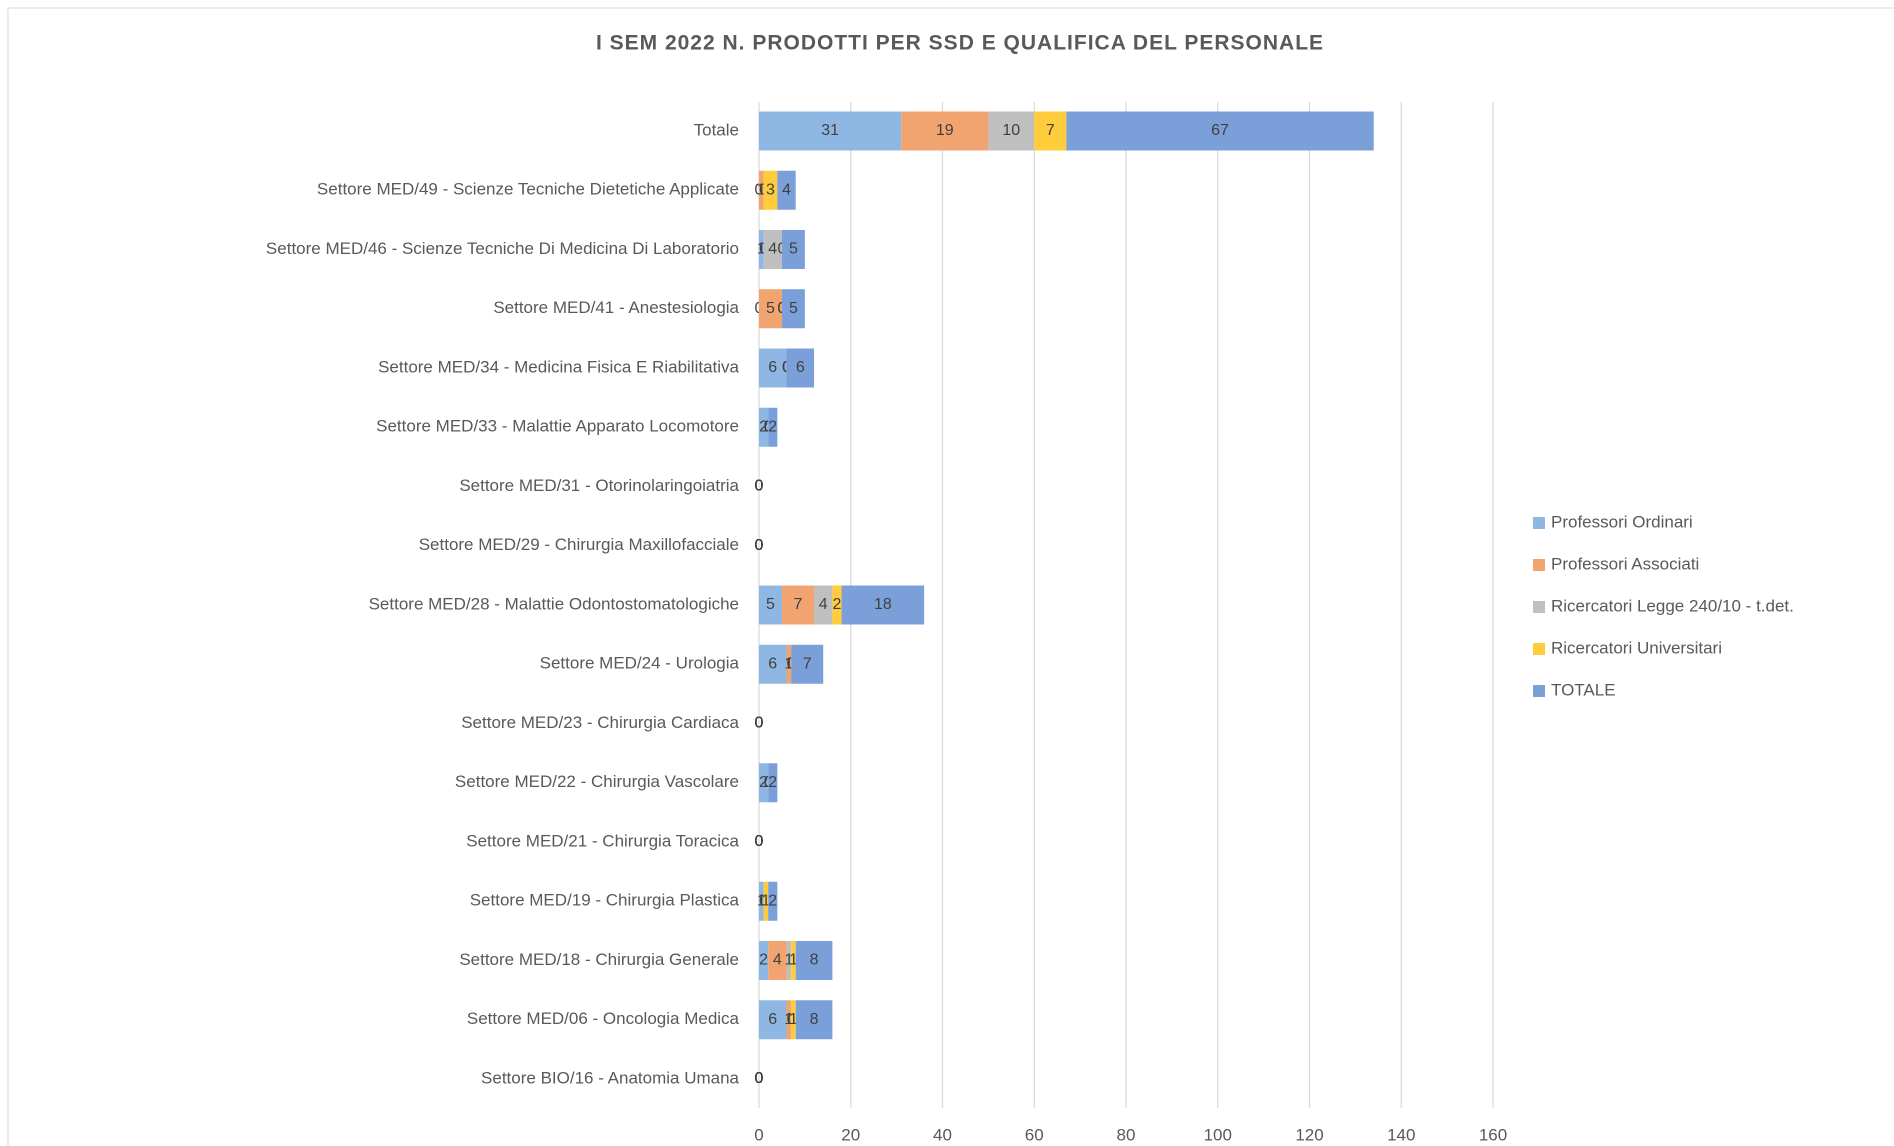 The image size is (1894, 1146). What do you see at coordinates (640, 663) in the screenshot?
I see `y-tick-label: Settore MED/24 - Urologia` at bounding box center [640, 663].